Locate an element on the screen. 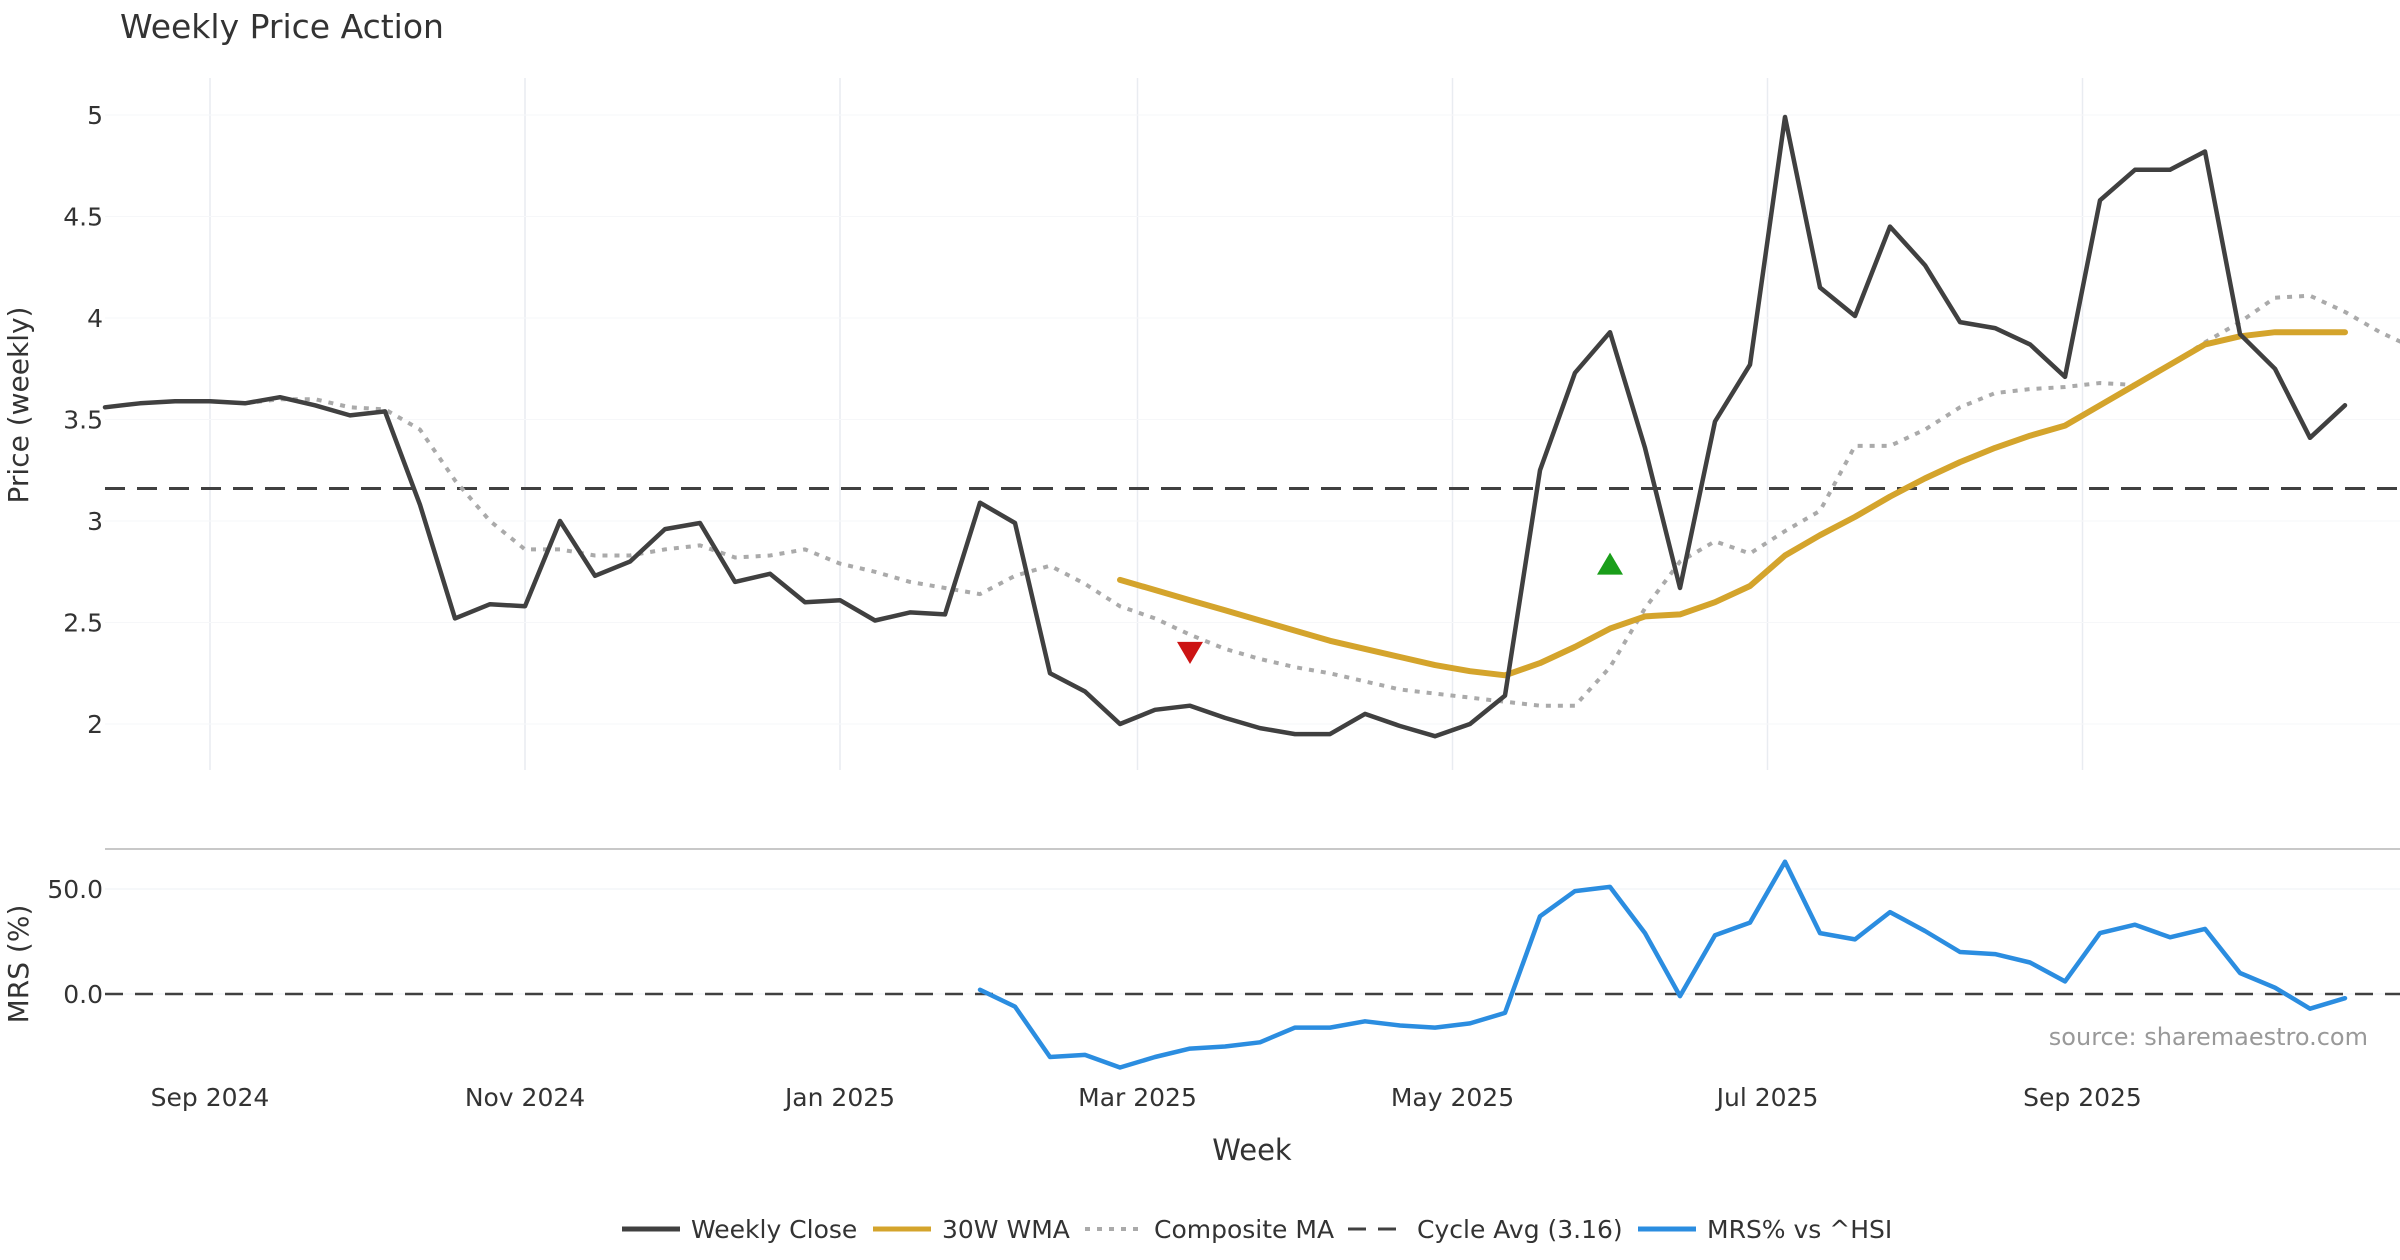 The width and height of the screenshot is (2400, 1260). mrs-series is located at coordinates (1662, 964).